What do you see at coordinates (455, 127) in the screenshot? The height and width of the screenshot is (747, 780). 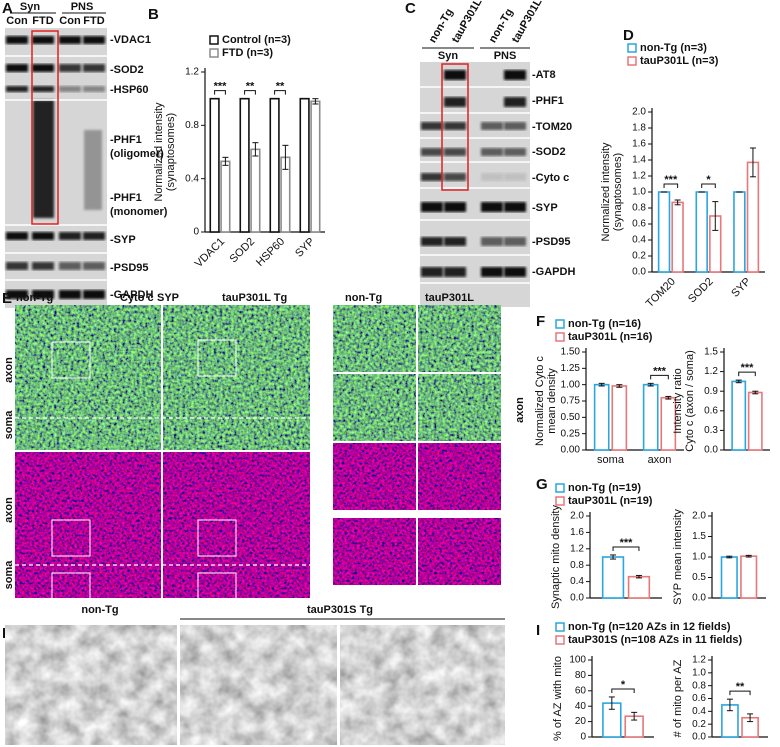 I see `highlight-box` at bounding box center [455, 127].